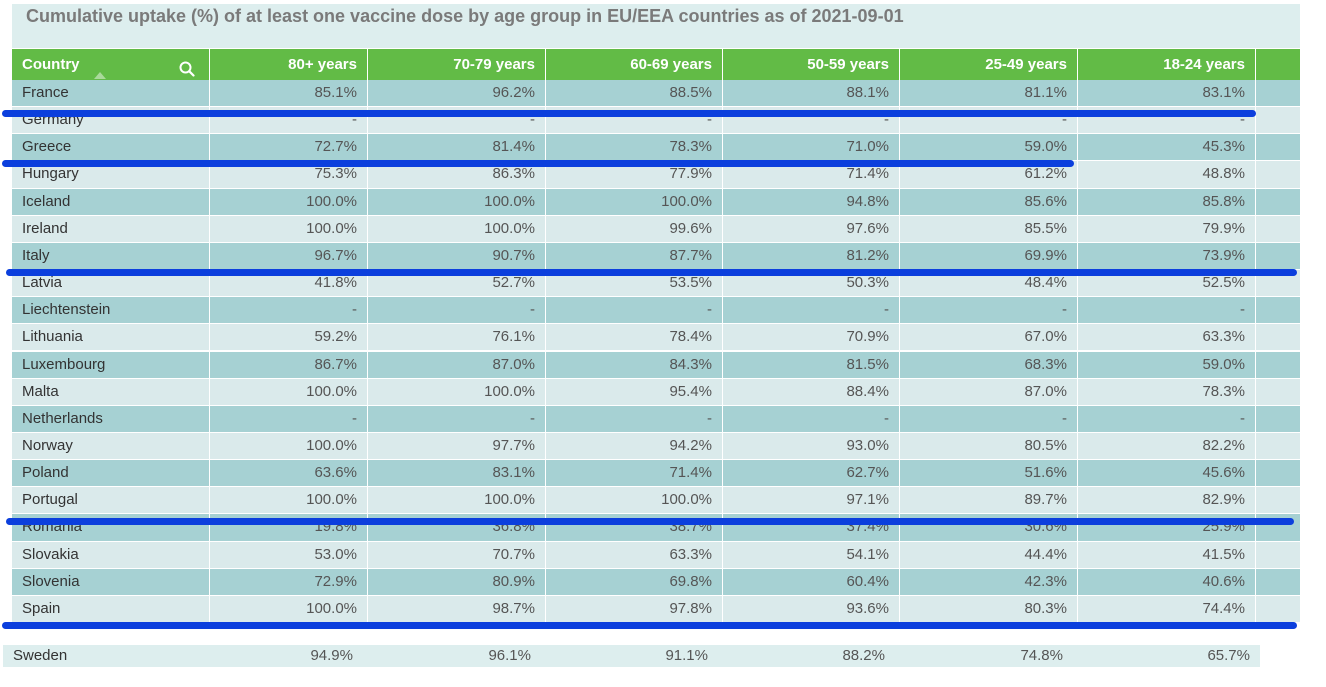  What do you see at coordinates (634, 147) in the screenshot?
I see `value-cell: 78.3%` at bounding box center [634, 147].